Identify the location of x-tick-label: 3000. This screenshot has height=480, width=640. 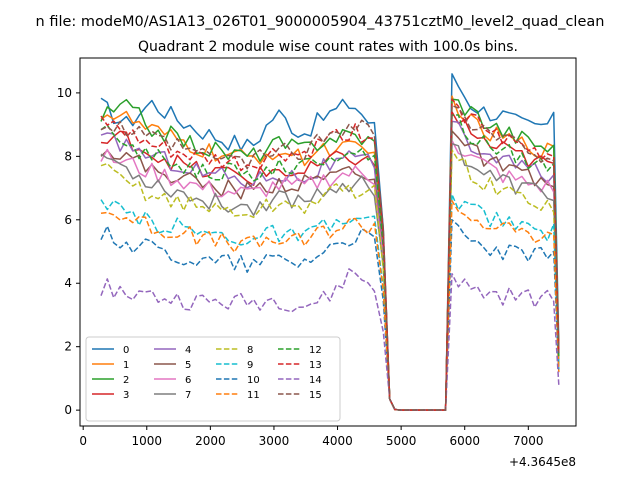
(274, 441).